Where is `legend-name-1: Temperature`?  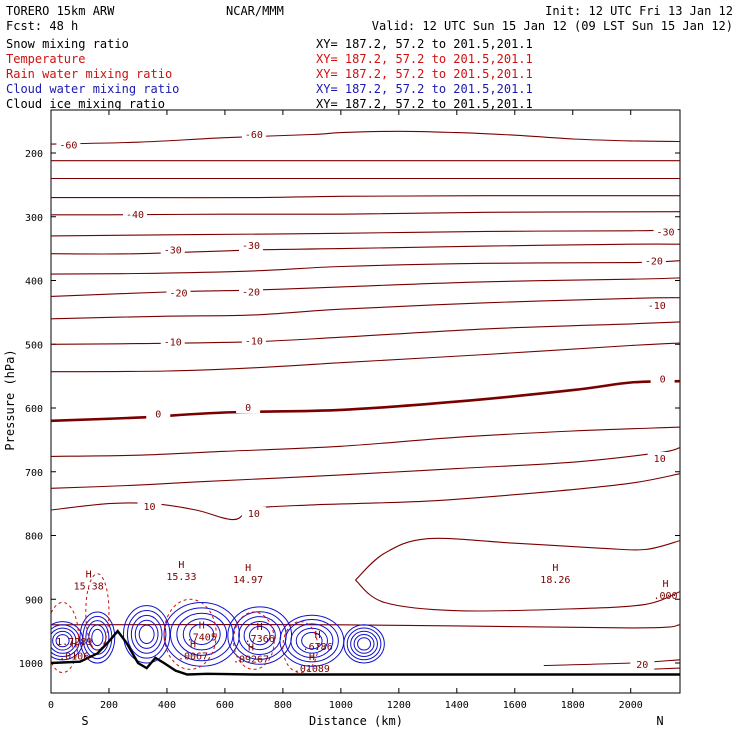
legend-name-1: Temperature is located at coordinates (45, 59).